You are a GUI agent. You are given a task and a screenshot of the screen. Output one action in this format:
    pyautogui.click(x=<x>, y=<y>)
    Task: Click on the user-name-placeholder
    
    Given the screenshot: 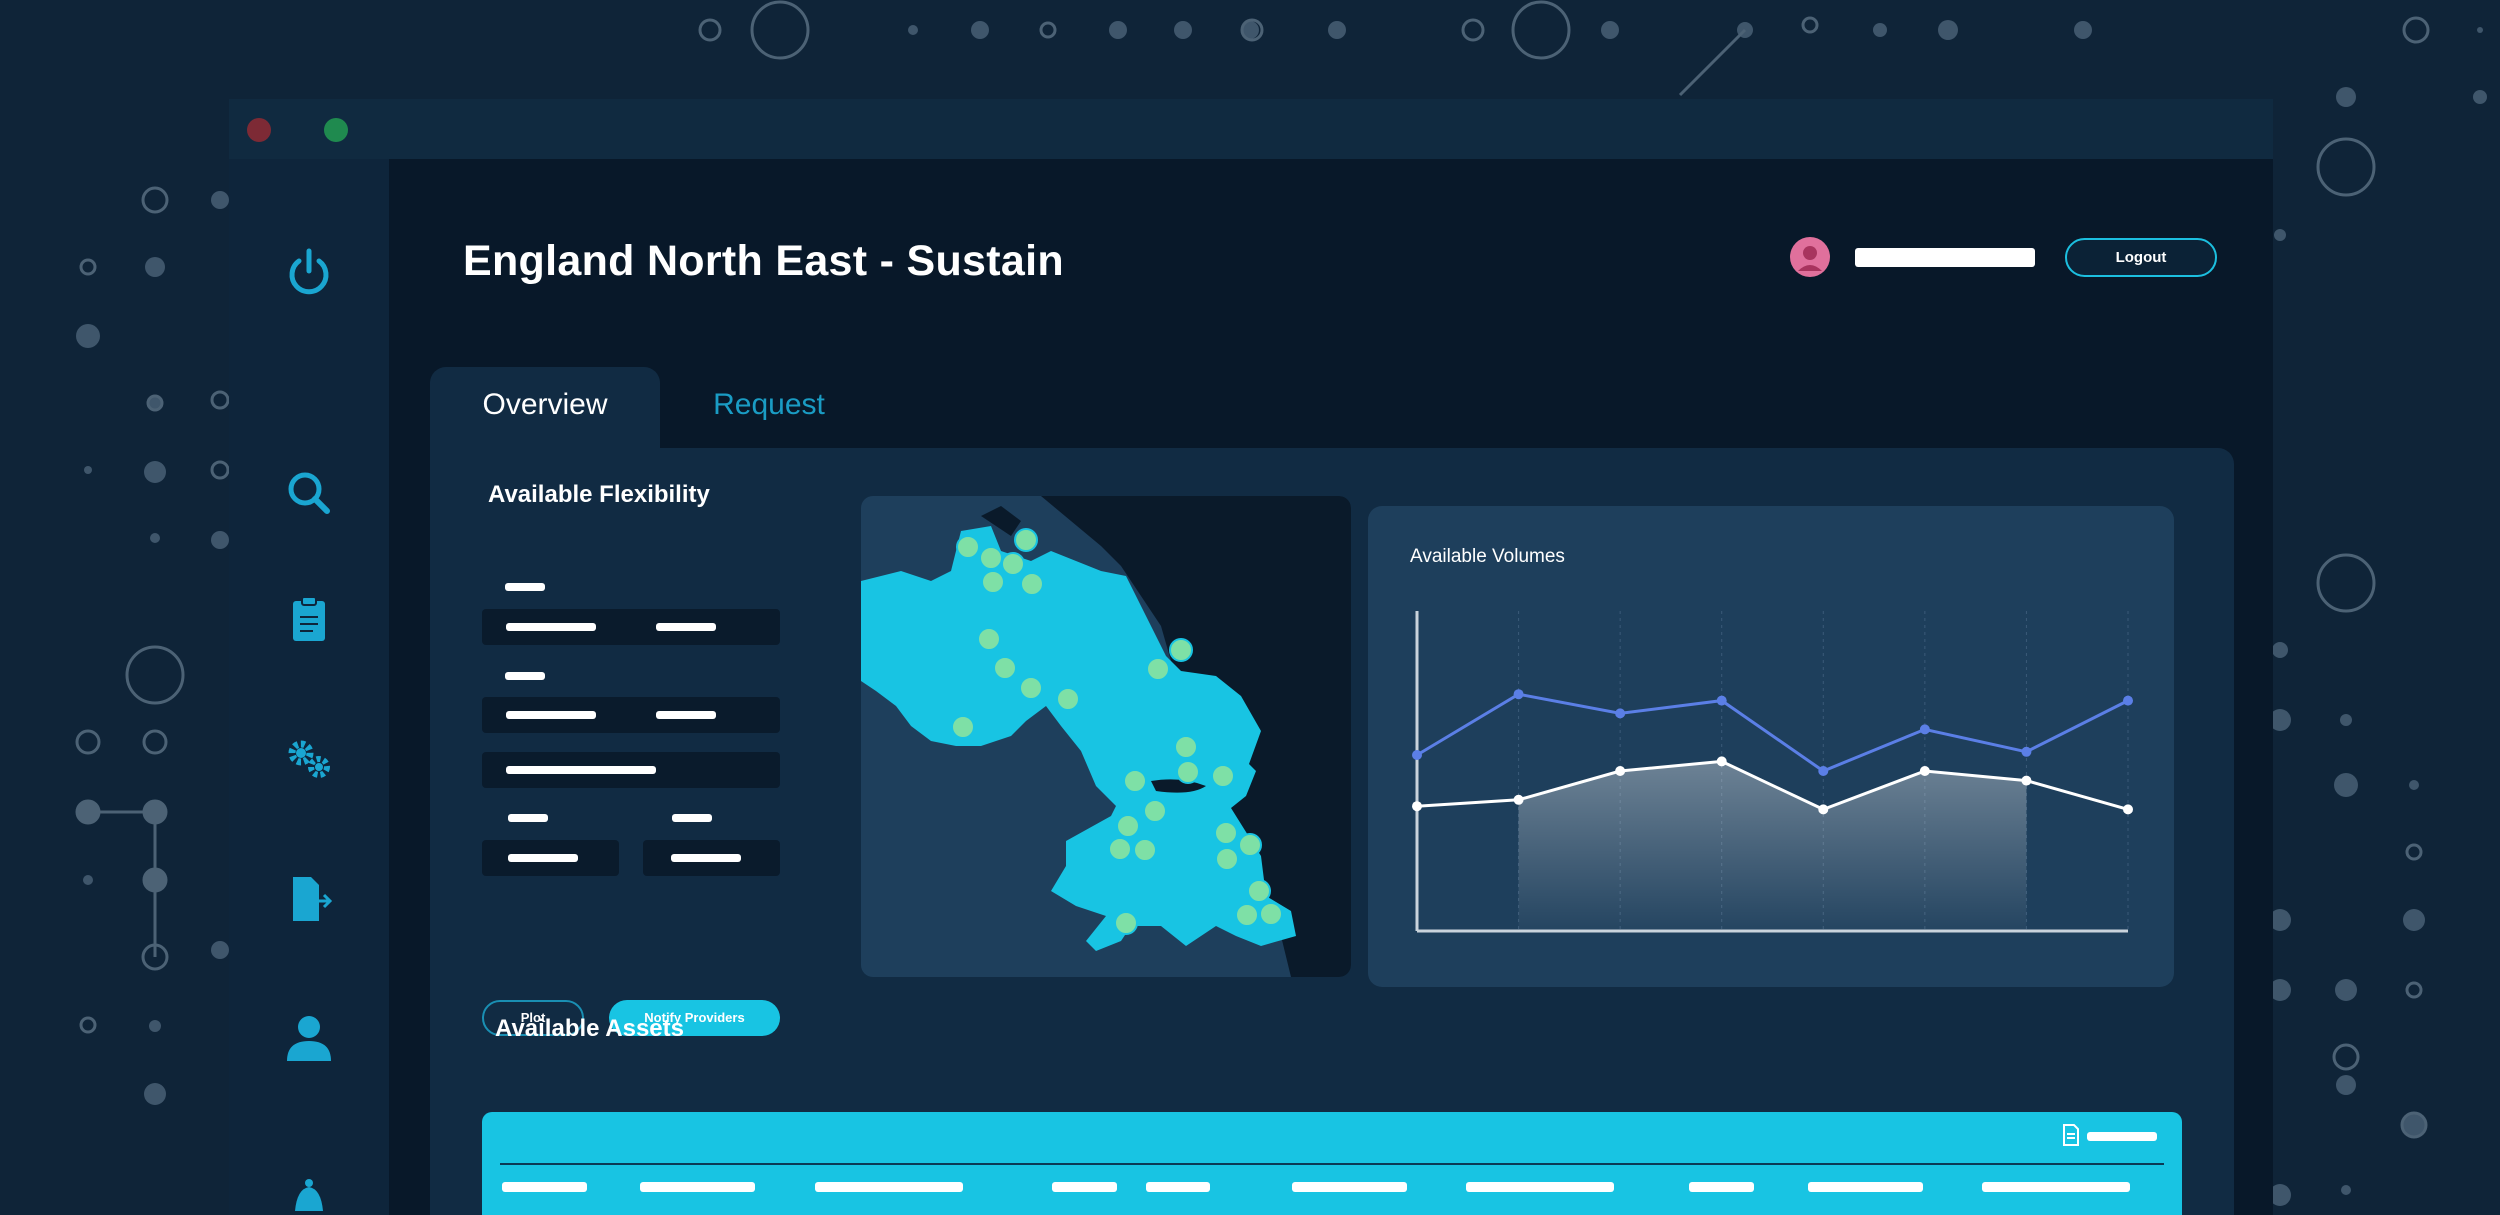 What is the action you would take?
    pyautogui.click(x=1945, y=257)
    